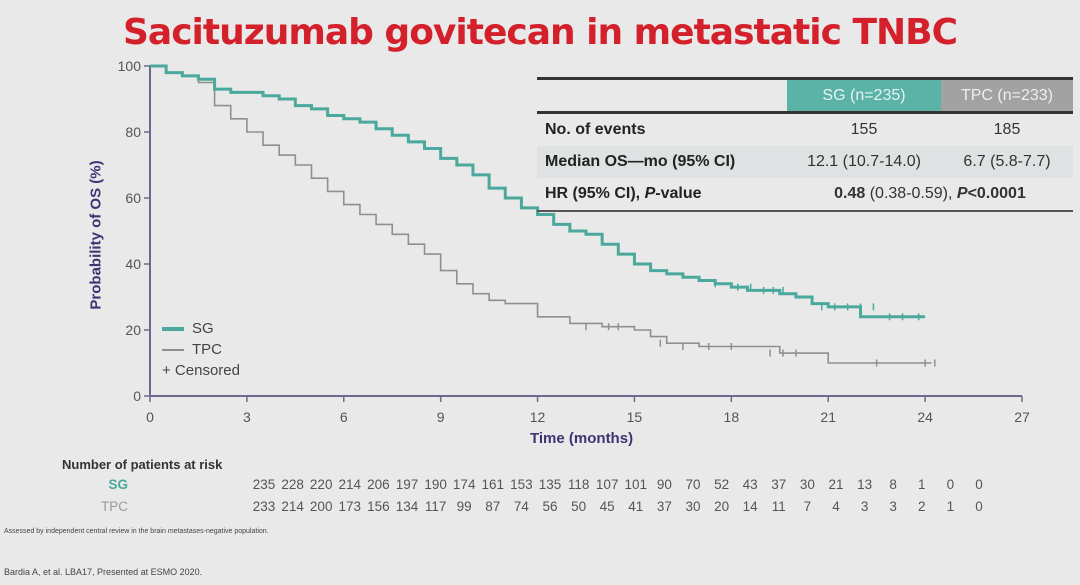  What do you see at coordinates (201, 328) in the screenshot?
I see `legend-item-sg: SG` at bounding box center [201, 328].